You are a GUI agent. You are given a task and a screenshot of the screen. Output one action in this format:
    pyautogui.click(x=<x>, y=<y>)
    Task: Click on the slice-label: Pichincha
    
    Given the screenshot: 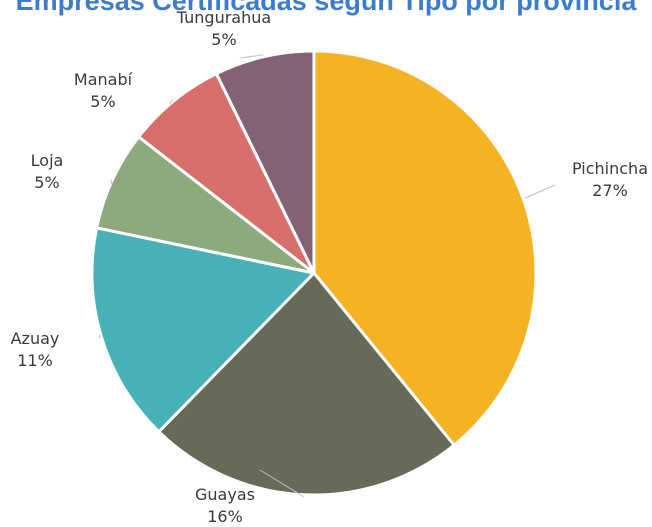 What is the action you would take?
    pyautogui.click(x=610, y=168)
    